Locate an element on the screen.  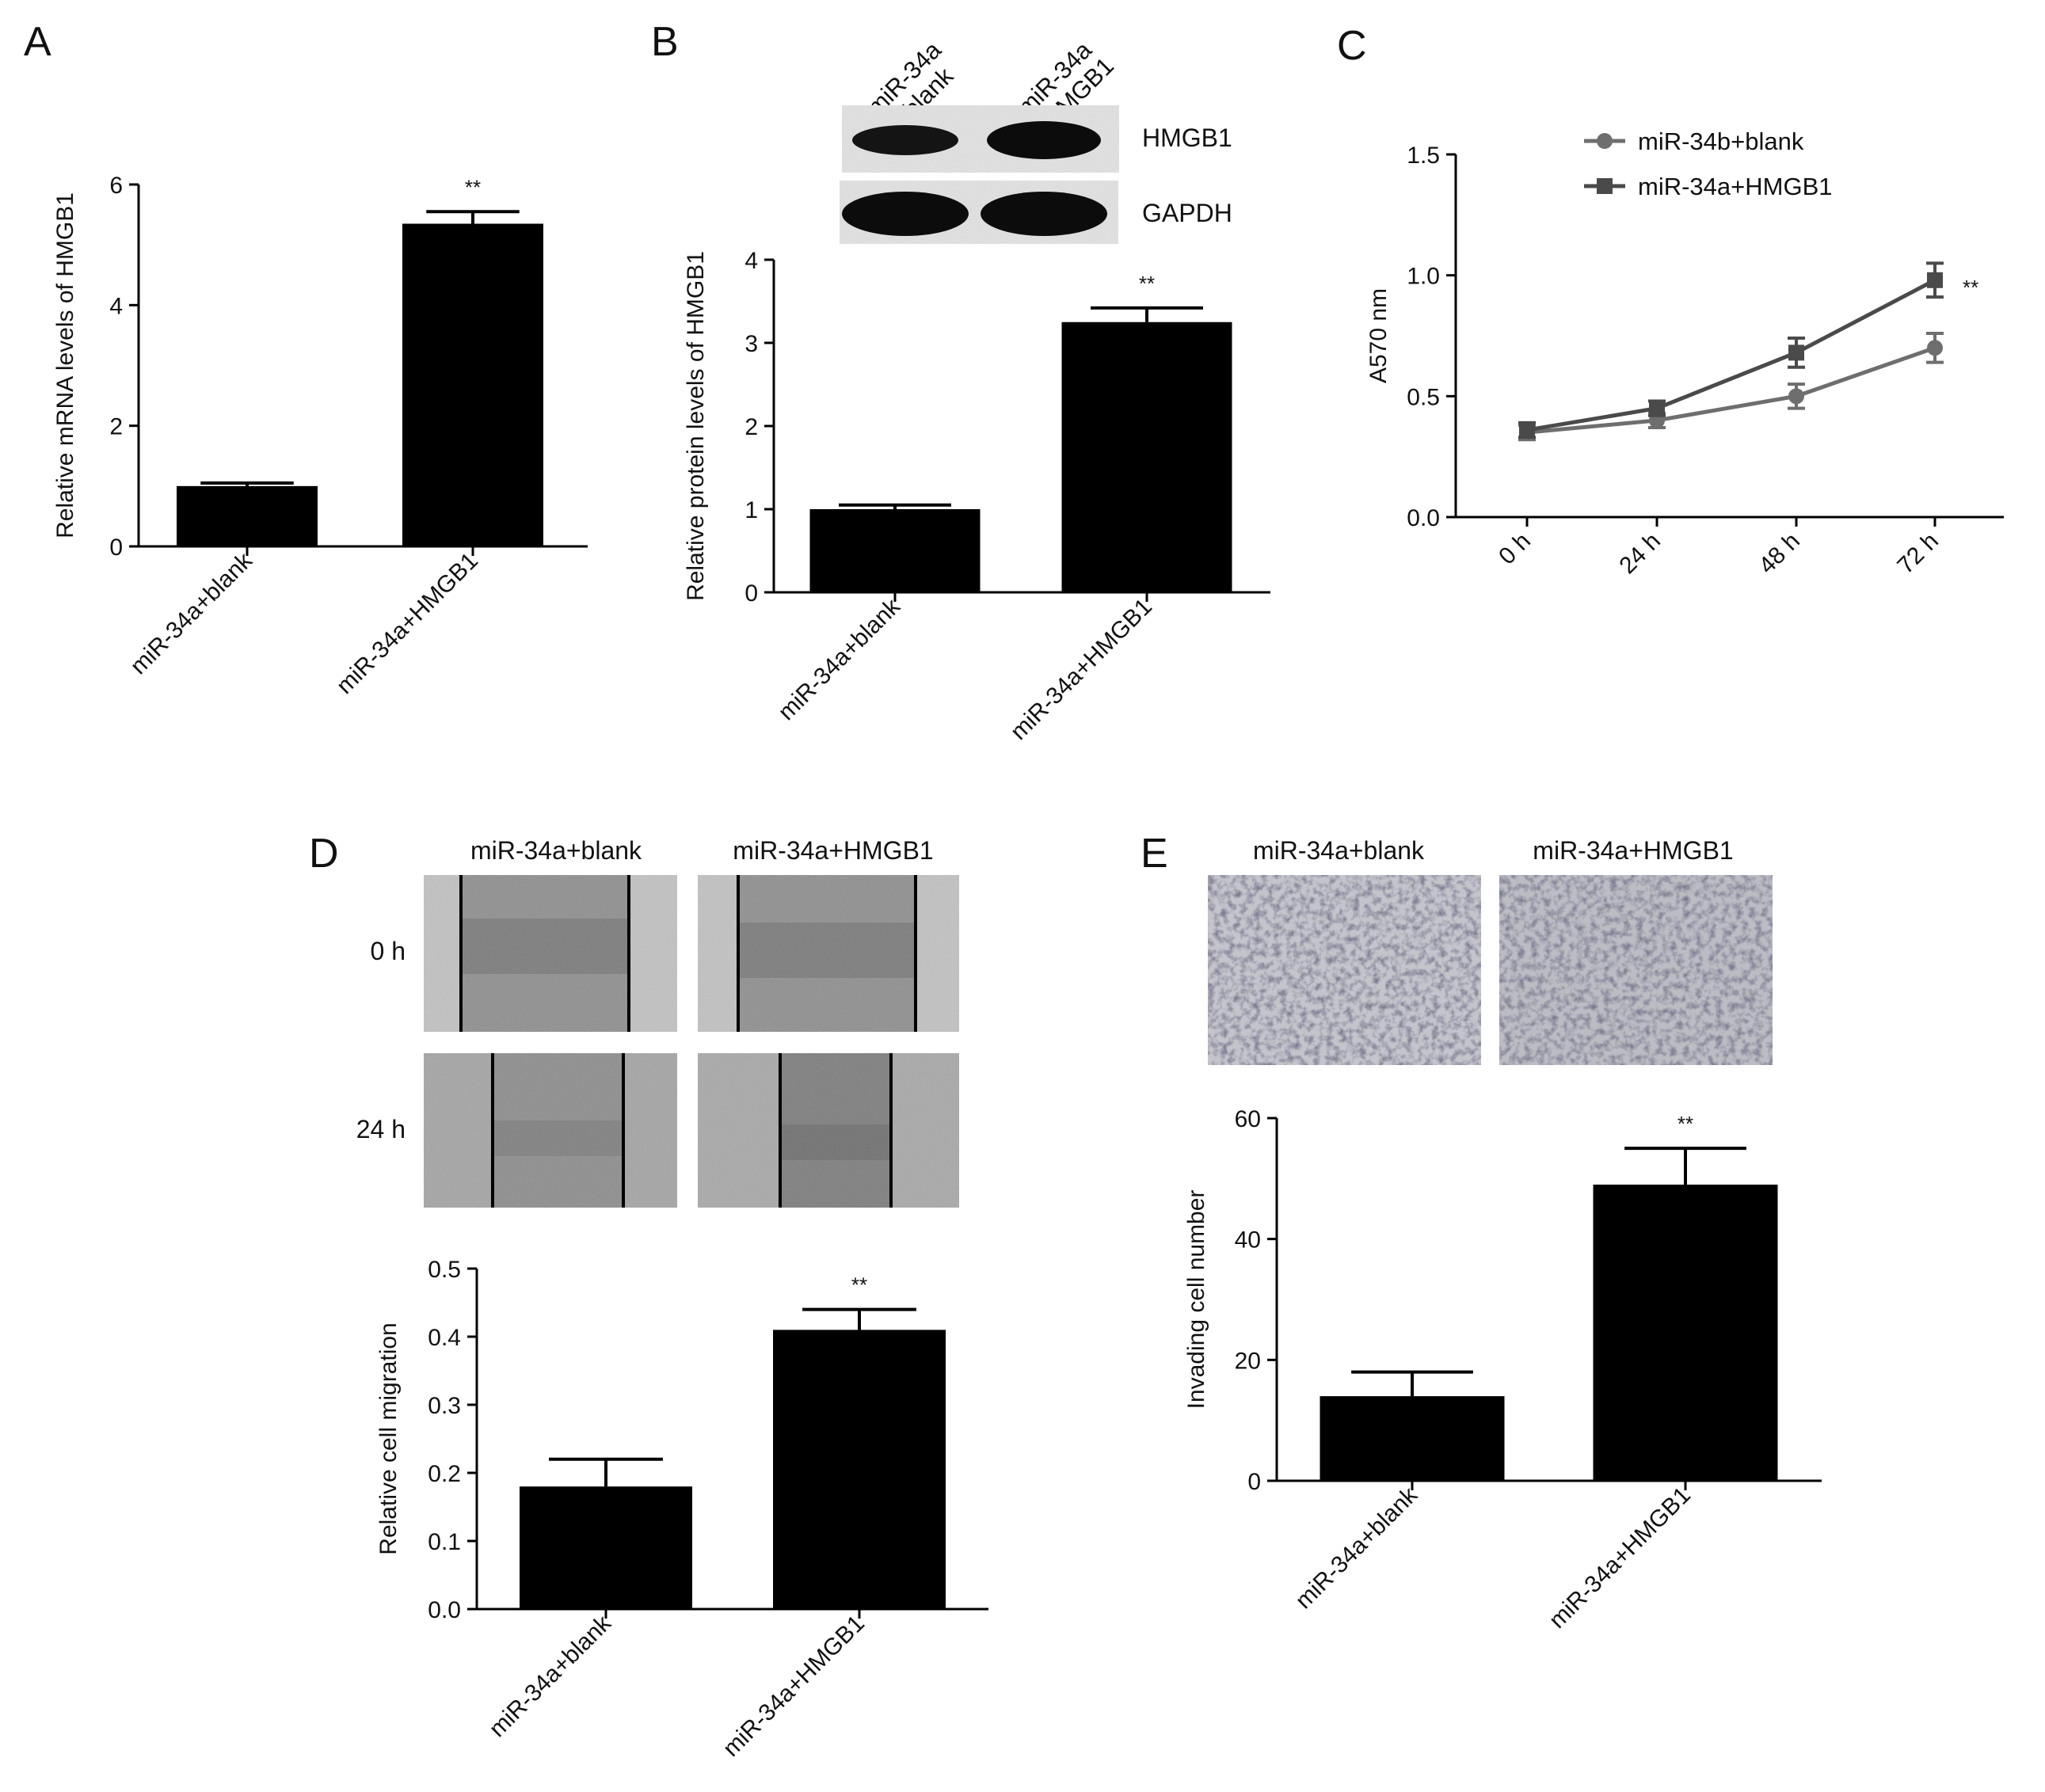
y-tick-label: 1.0 is located at coordinates (1423, 277).